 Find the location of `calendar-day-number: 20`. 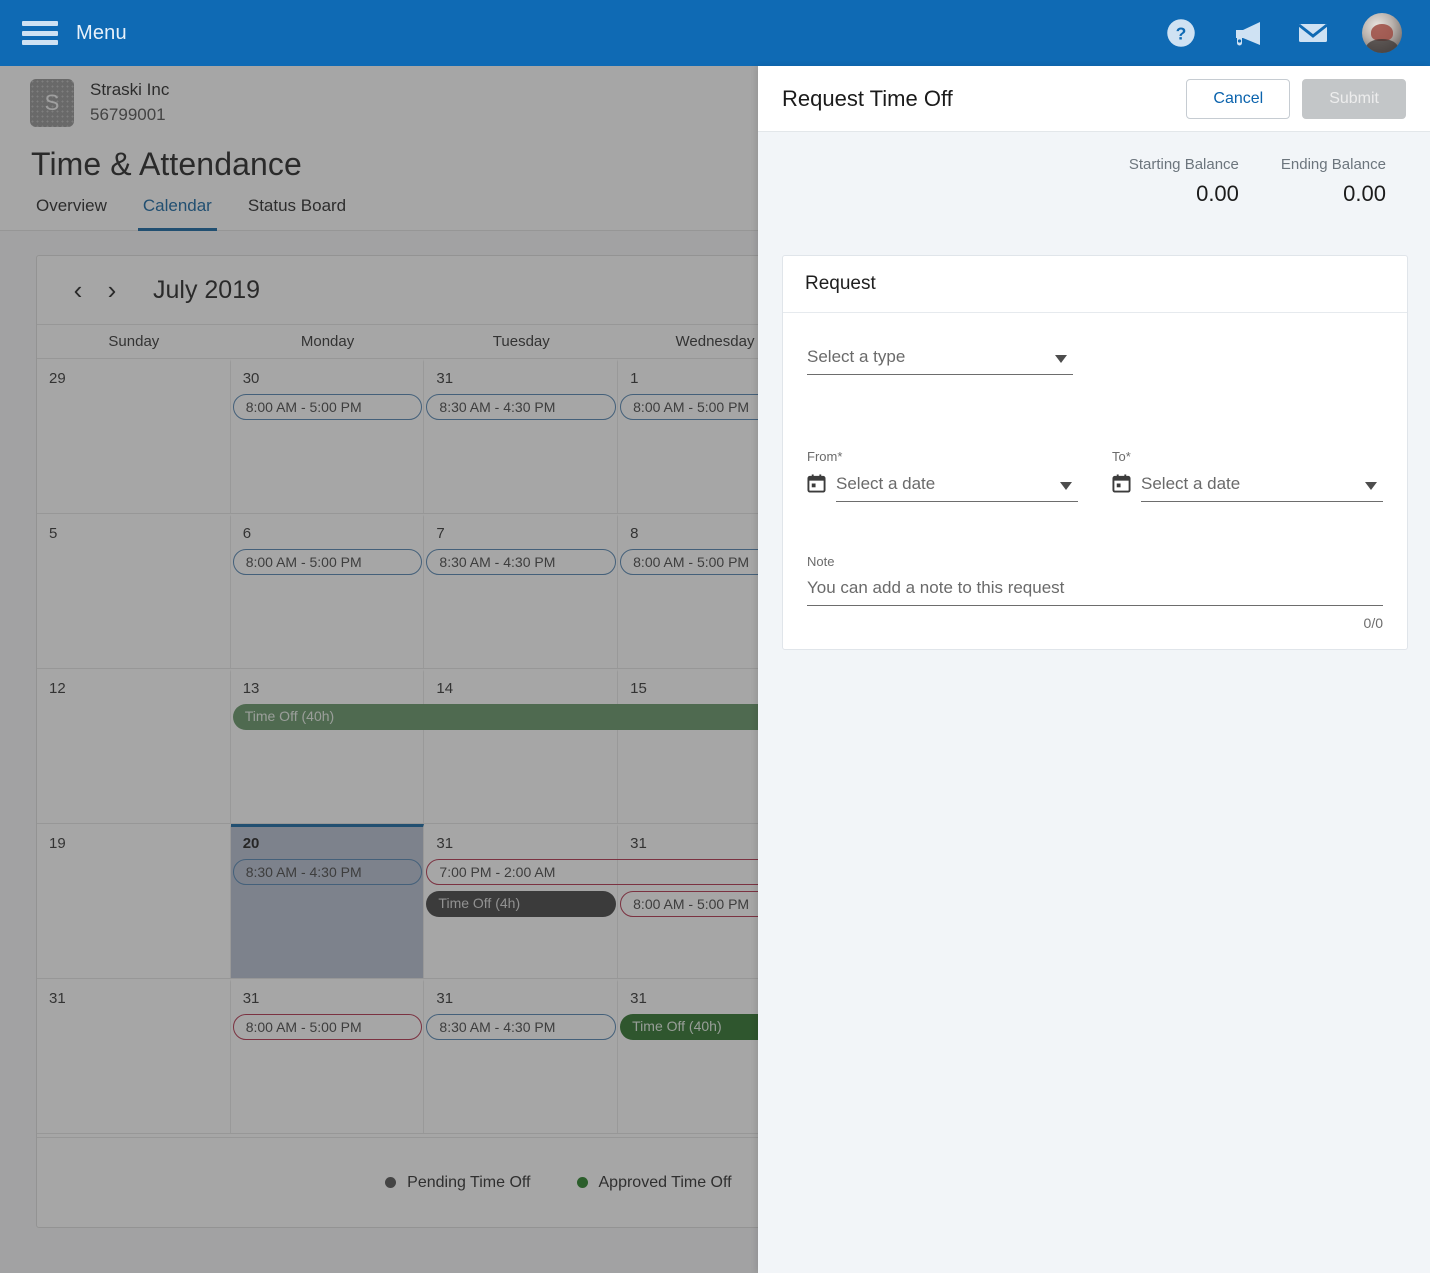

calendar-day-number: 20 is located at coordinates (251, 843).